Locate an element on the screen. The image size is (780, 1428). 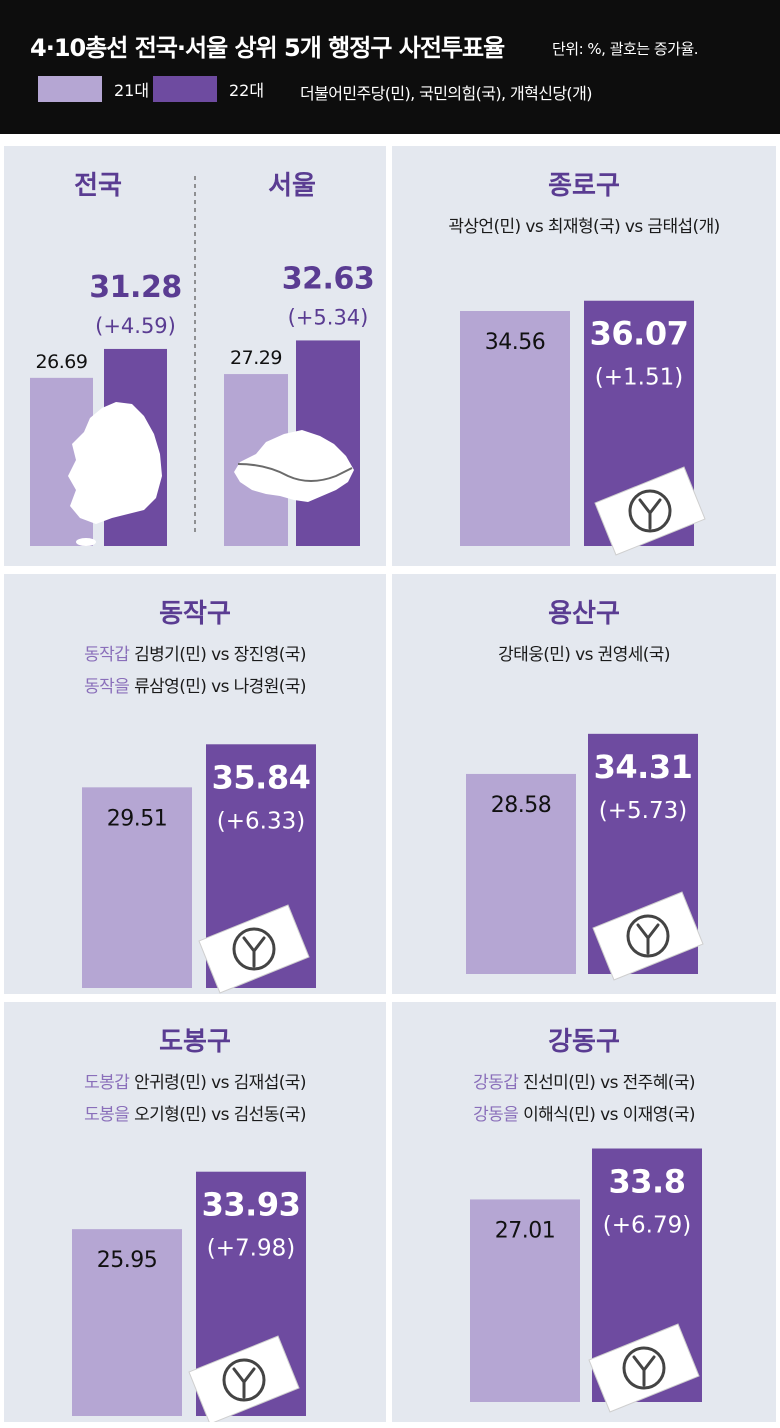
value-label-22: 32.63 is located at coordinates (328, 278).